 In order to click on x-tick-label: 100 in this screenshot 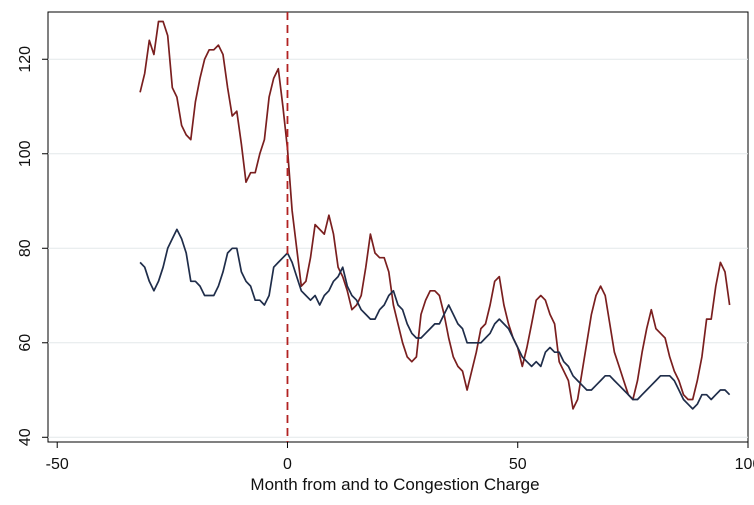, I will do `click(744, 464)`.